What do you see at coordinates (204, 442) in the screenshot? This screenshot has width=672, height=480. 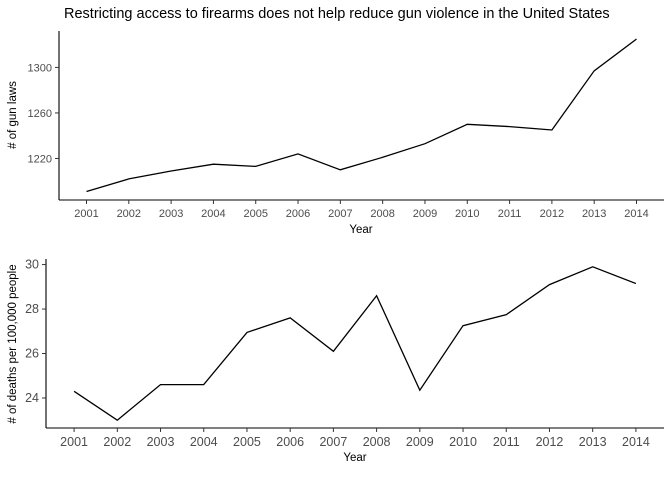 I see `panel2-x-tick-label: 2004` at bounding box center [204, 442].